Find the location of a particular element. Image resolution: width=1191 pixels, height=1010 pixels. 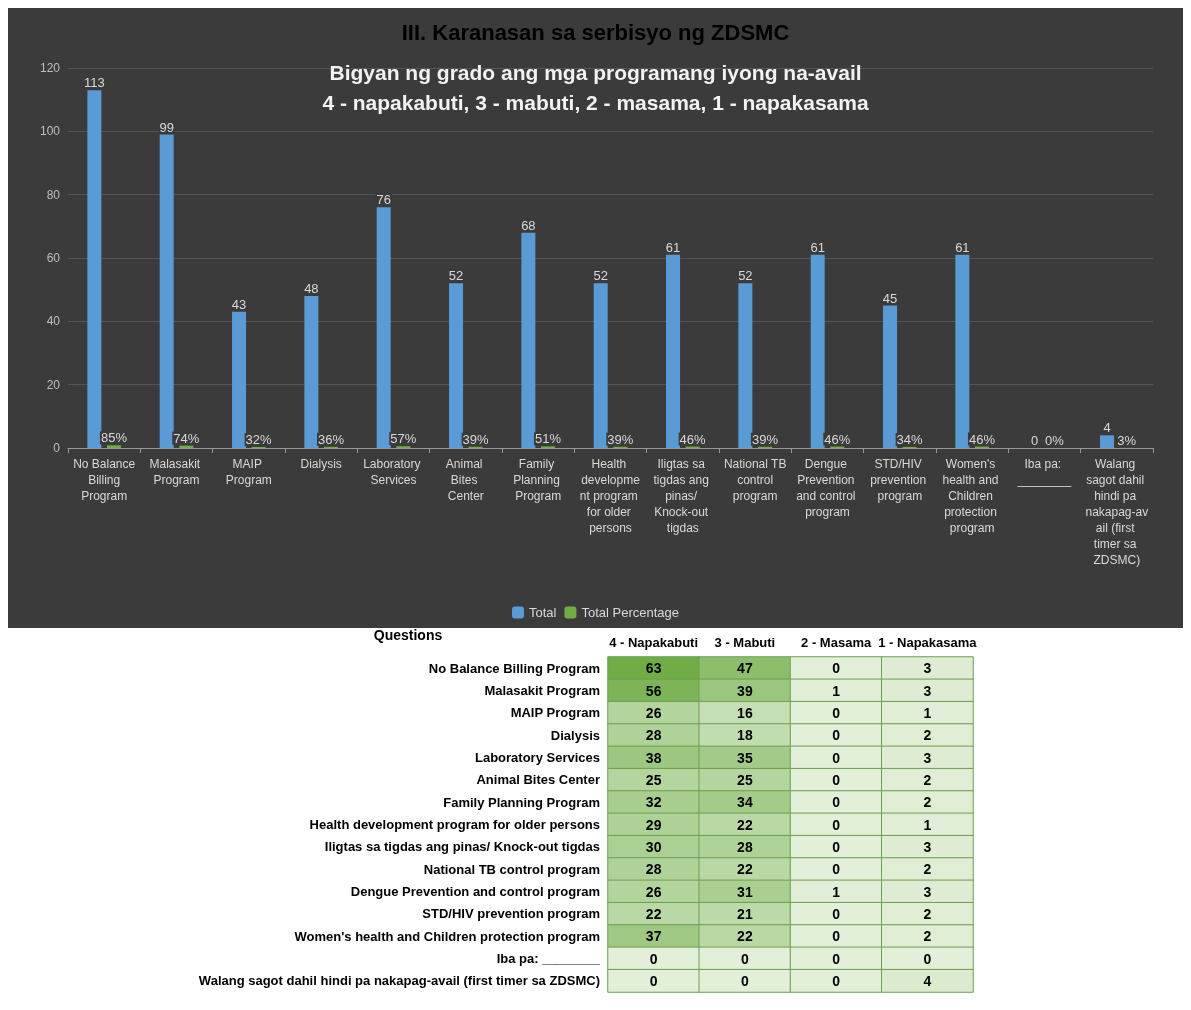

data-label: 37 is located at coordinates (653, 936).